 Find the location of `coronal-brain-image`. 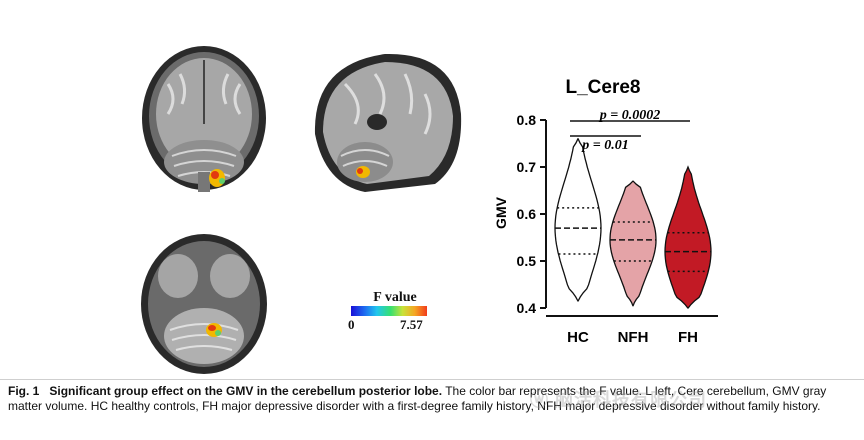

coronal-brain-image is located at coordinates (204, 120).